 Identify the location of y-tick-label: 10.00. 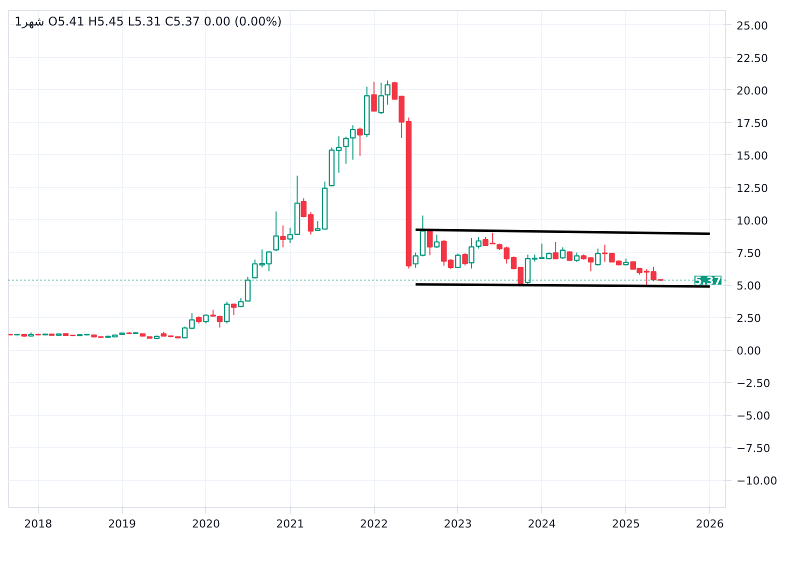
(752, 221).